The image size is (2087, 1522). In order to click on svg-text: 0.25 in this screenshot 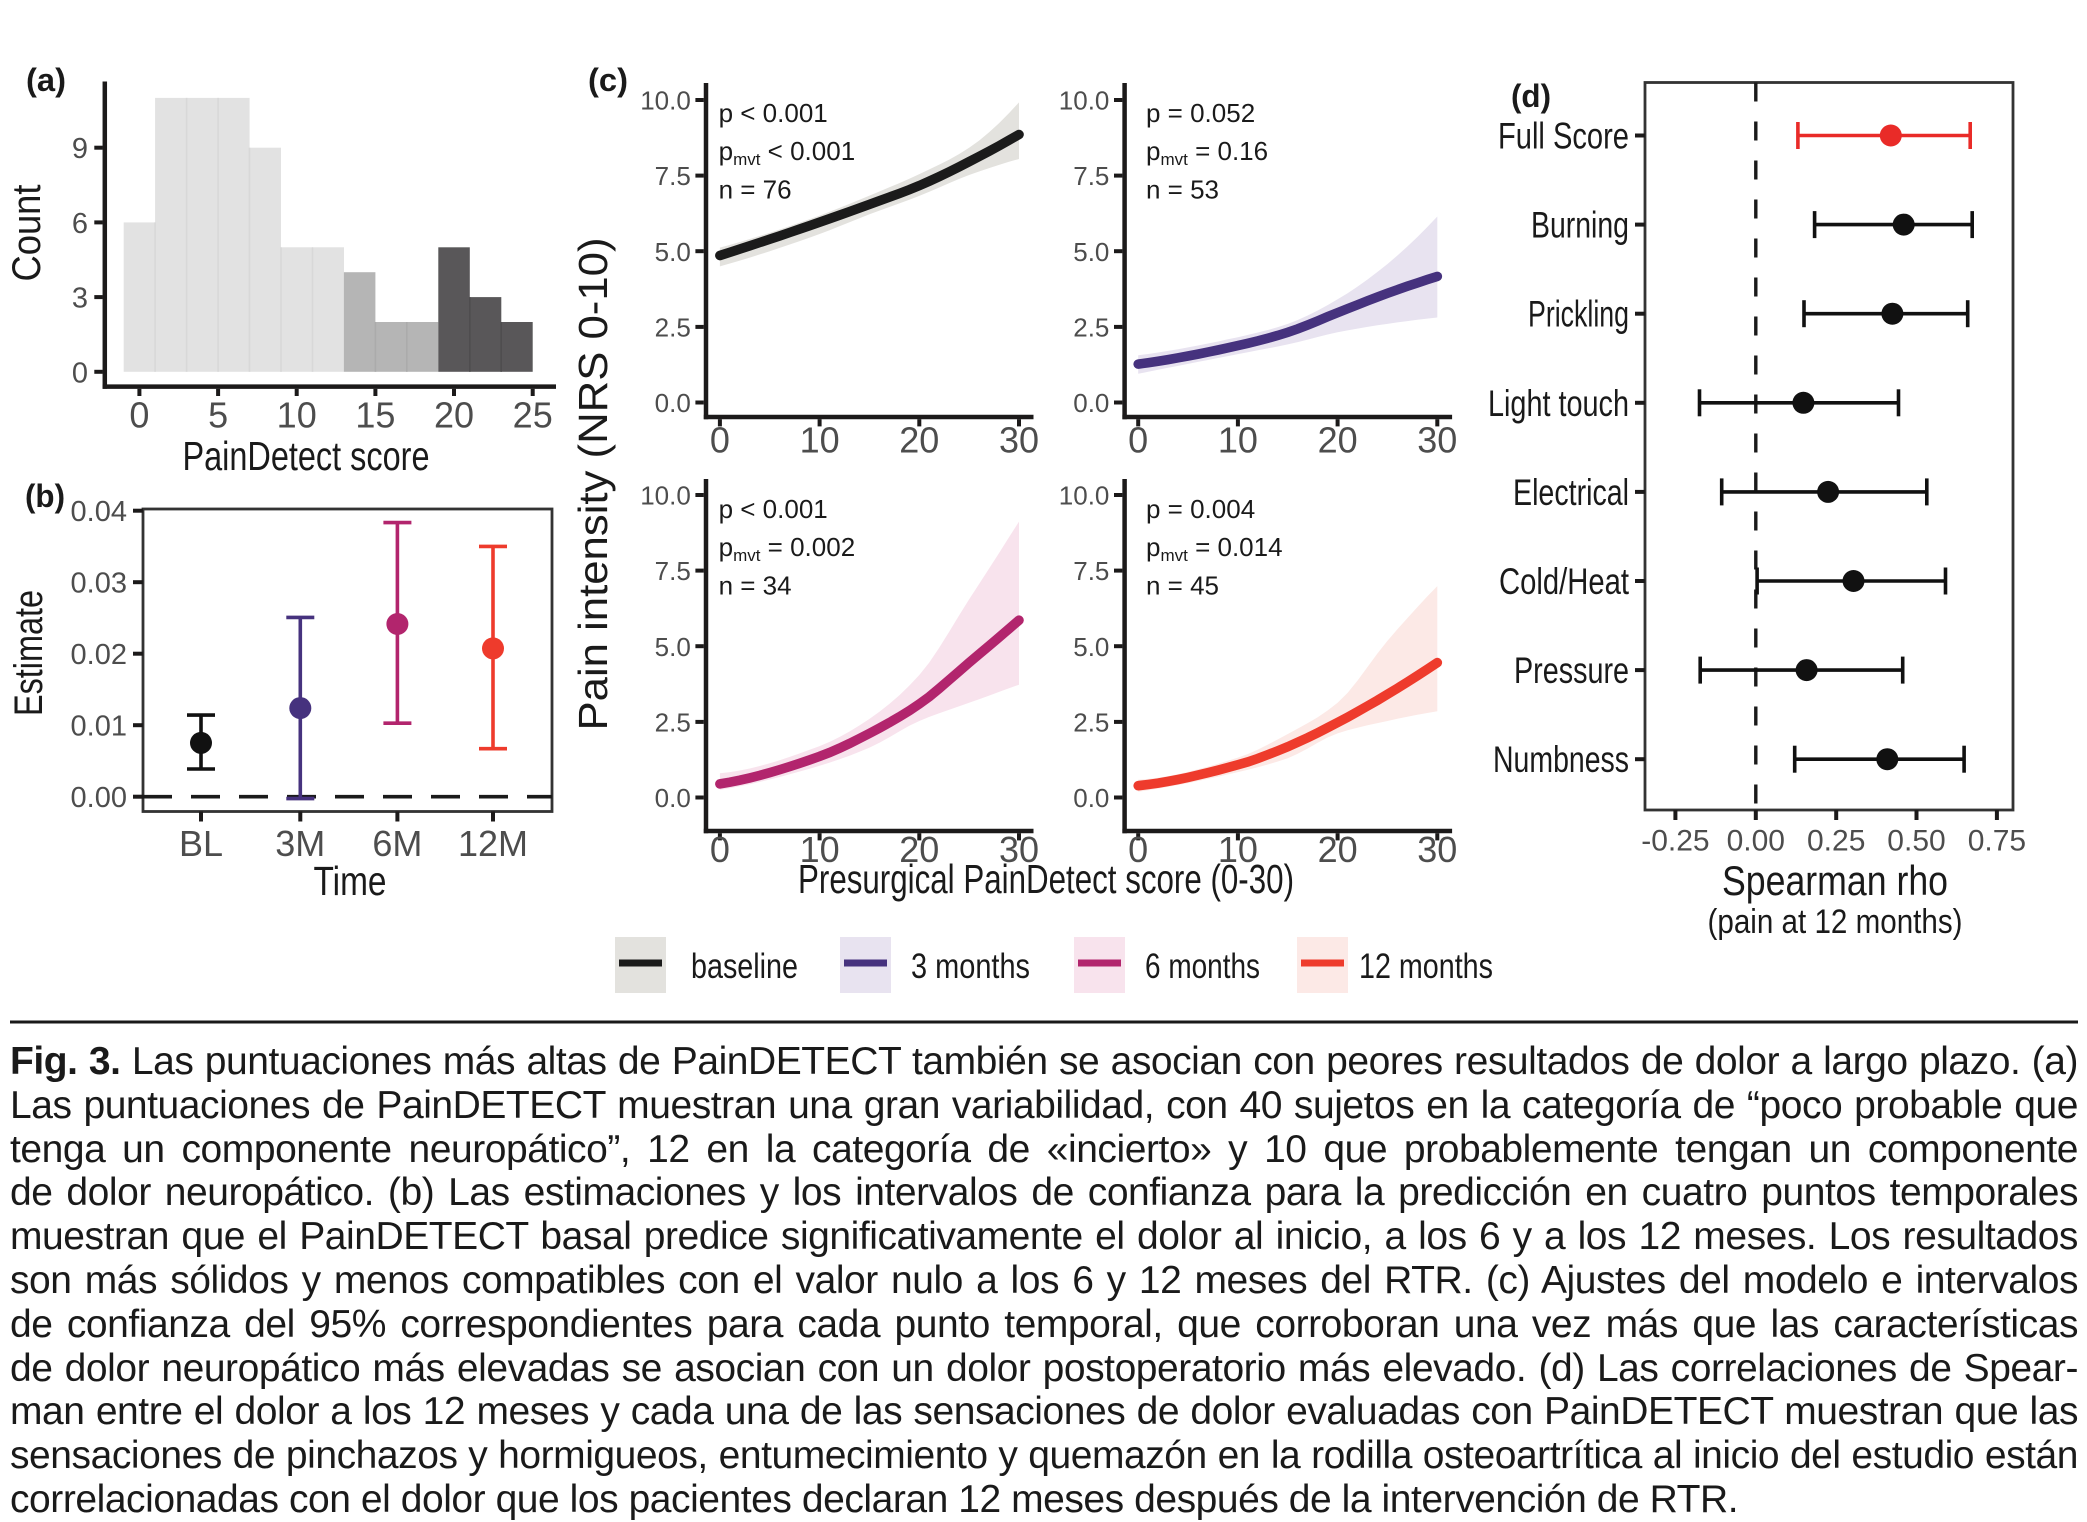, I will do `click(1836, 841)`.